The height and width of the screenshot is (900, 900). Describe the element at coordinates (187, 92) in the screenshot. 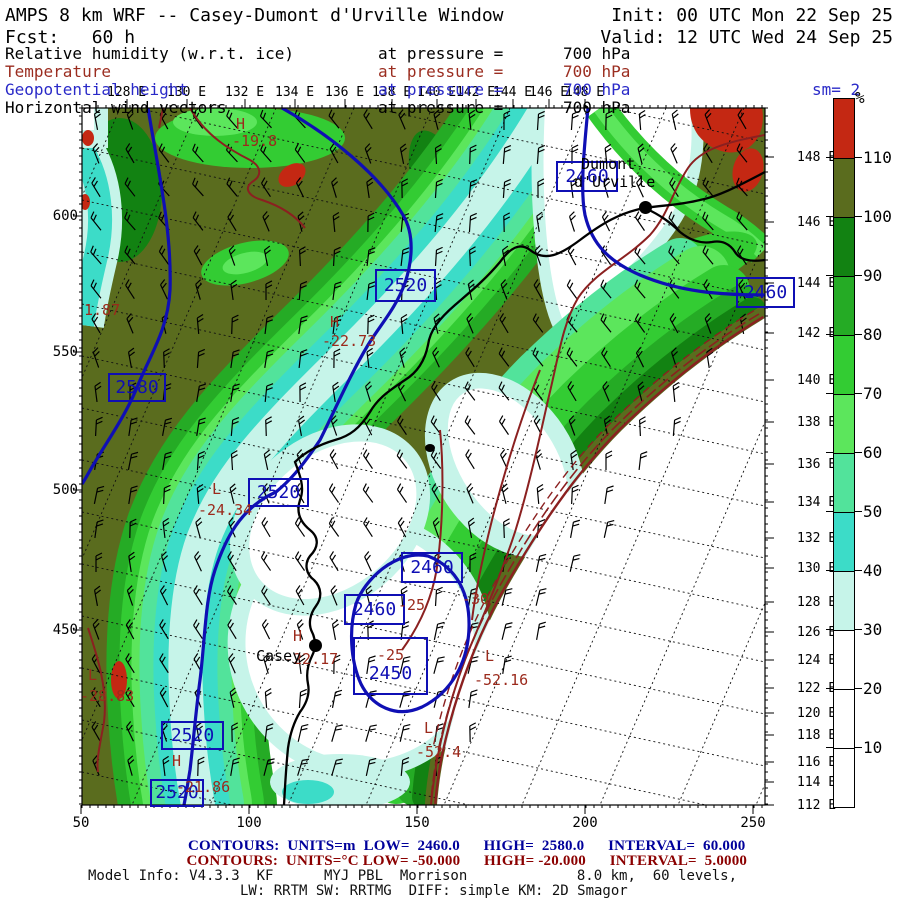

I see `top-axis-longitude-label: 130 E` at that location.